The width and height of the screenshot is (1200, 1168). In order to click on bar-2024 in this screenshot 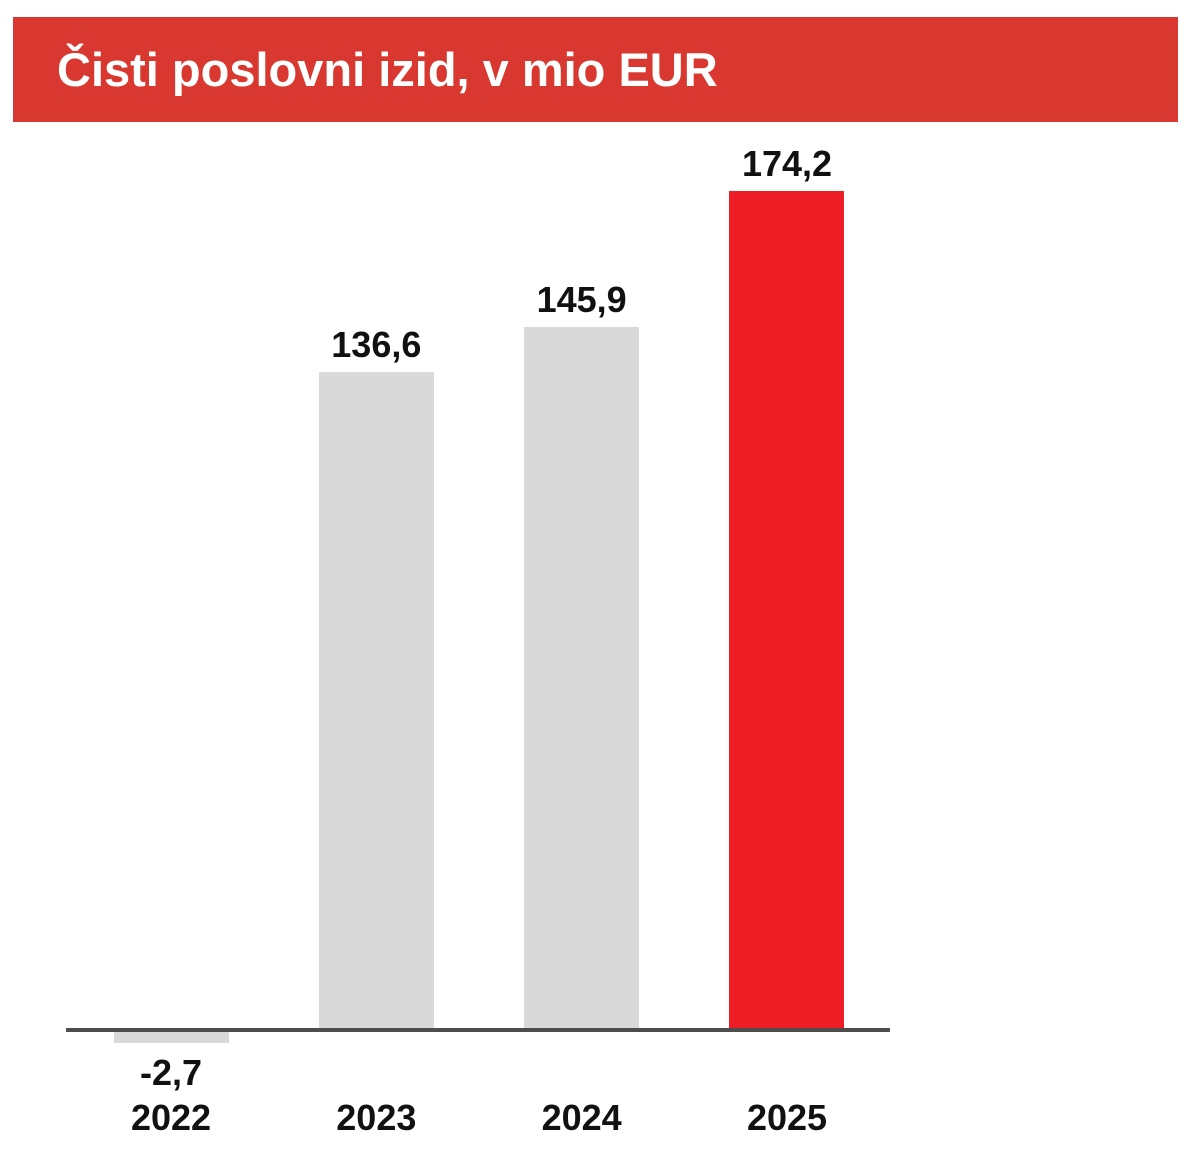, I will do `click(582, 678)`.